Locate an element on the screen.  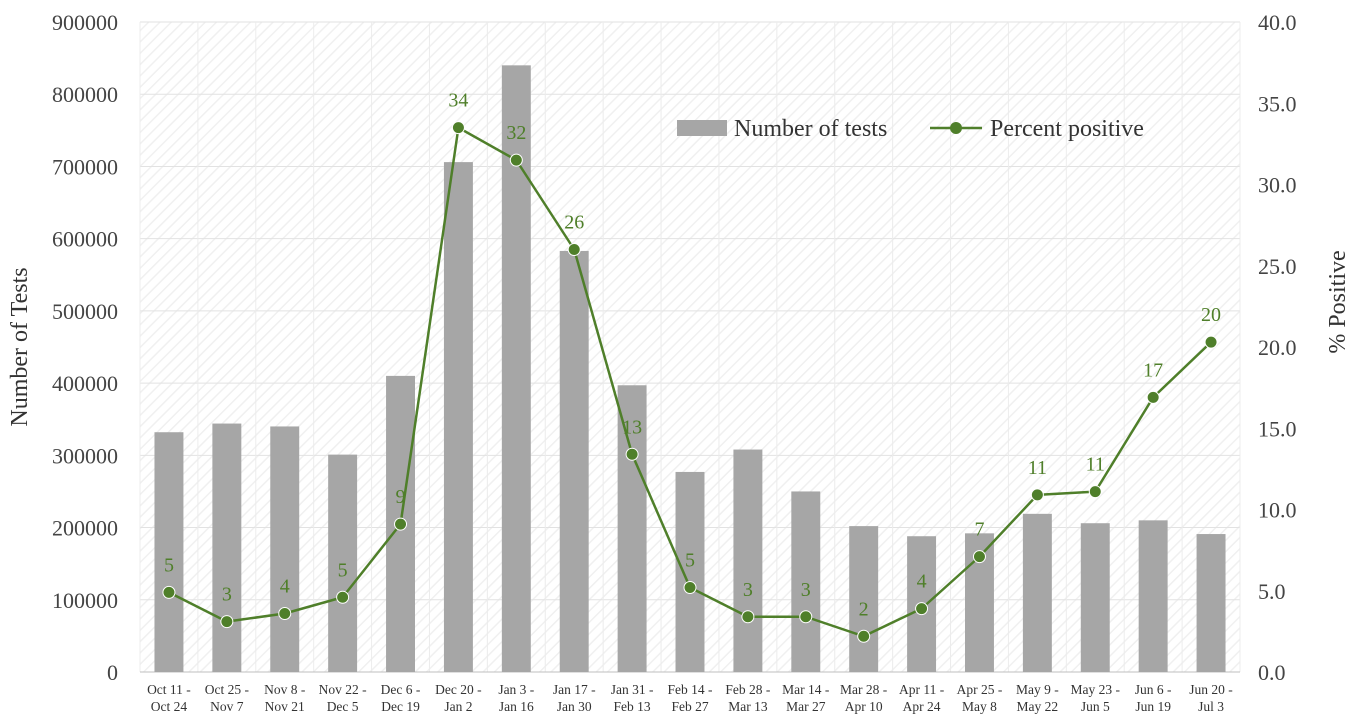
x-tick-label-line: May 23 - is located at coordinates (1096, 689).